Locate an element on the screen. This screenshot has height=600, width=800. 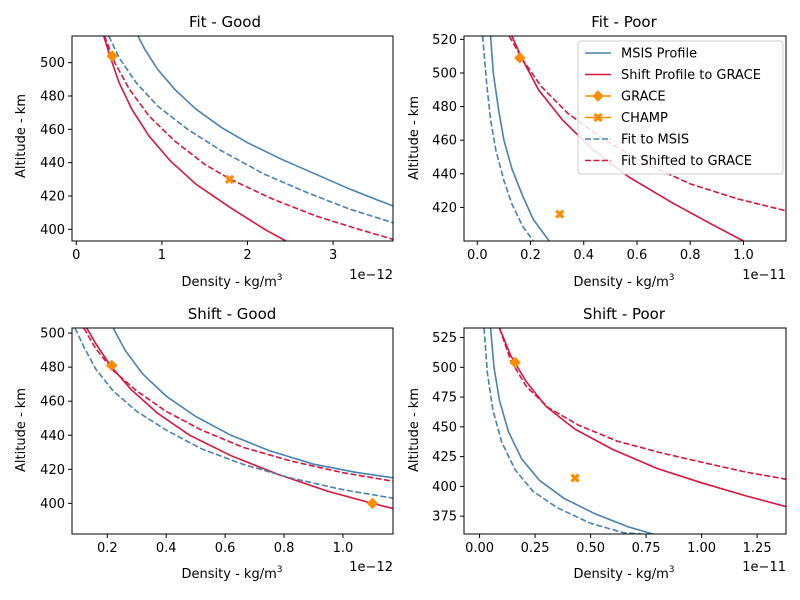
legend-label: CHAMP is located at coordinates (644, 118).